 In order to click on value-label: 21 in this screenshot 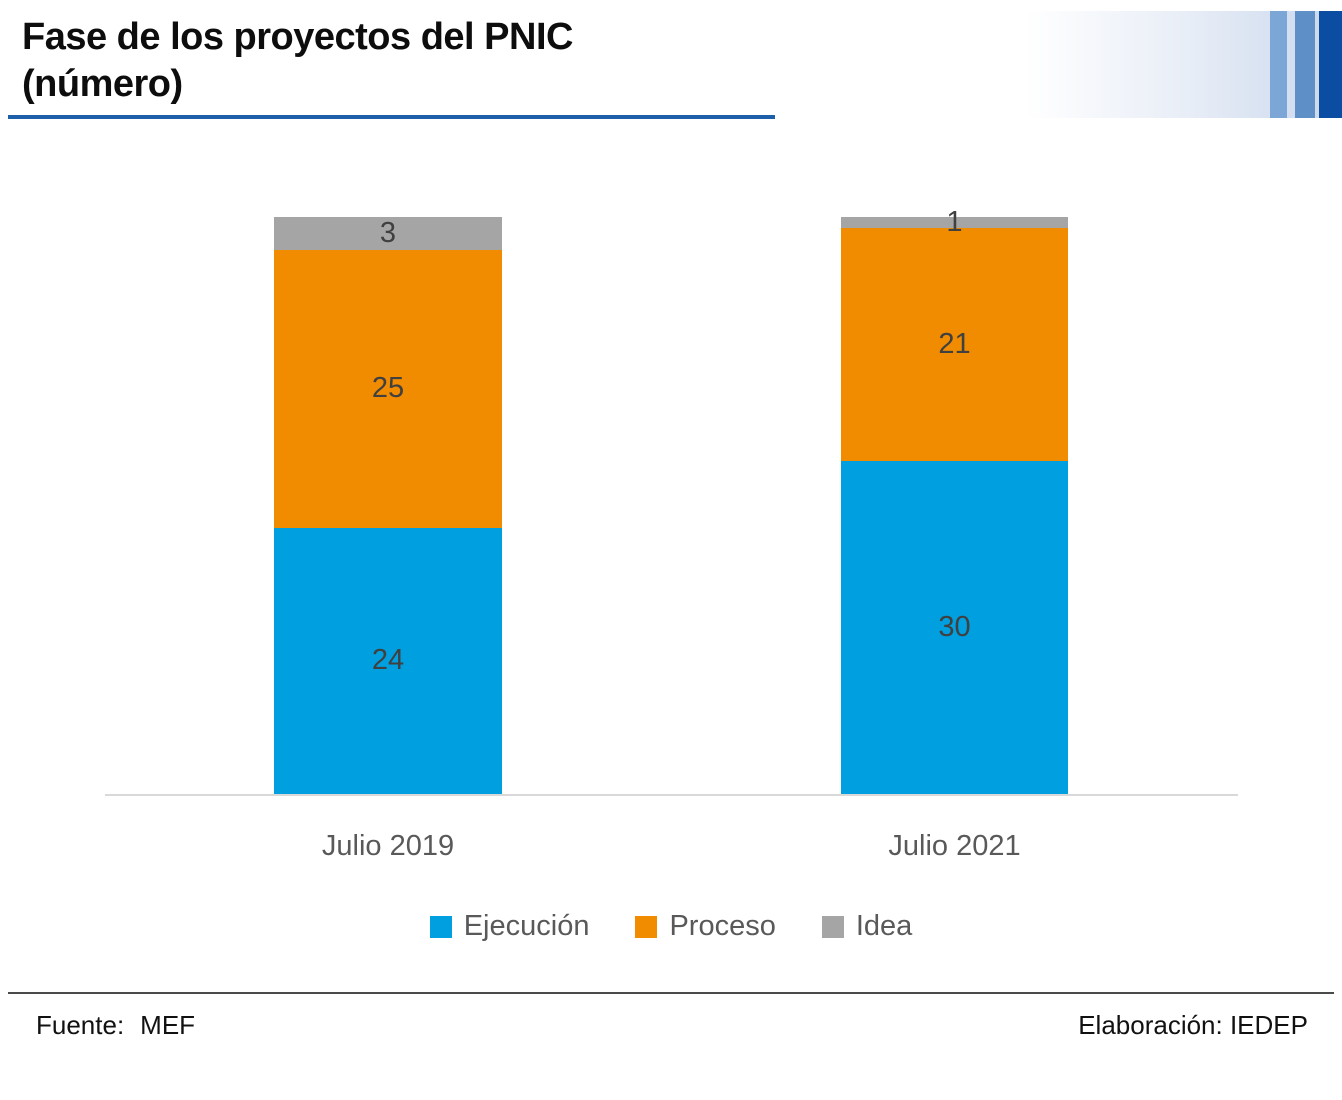, I will do `click(954, 344)`.